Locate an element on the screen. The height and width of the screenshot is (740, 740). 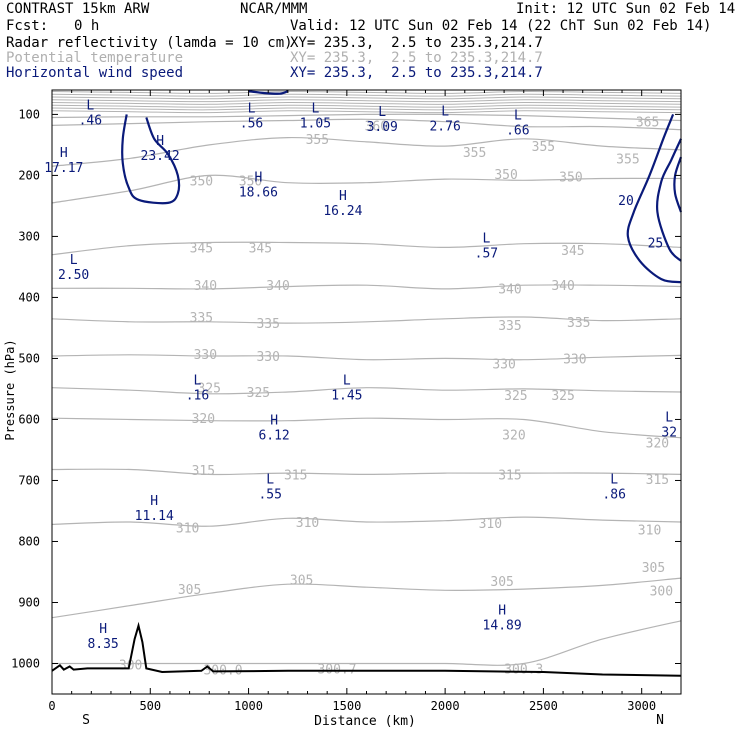
wind-contour-label: 25 is located at coordinates (656, 244).